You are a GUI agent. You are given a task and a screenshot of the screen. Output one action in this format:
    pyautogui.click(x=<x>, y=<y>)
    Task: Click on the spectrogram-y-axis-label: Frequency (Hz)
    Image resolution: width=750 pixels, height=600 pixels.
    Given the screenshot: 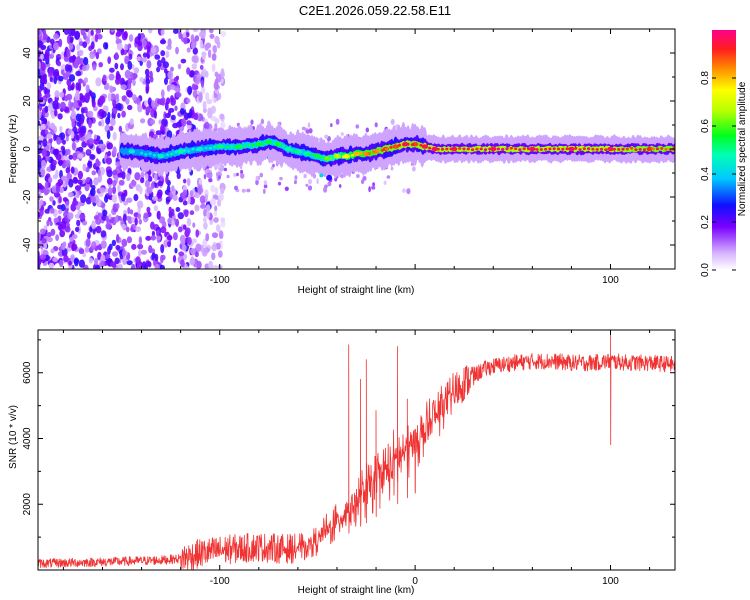 What is the action you would take?
    pyautogui.click(x=13, y=149)
    